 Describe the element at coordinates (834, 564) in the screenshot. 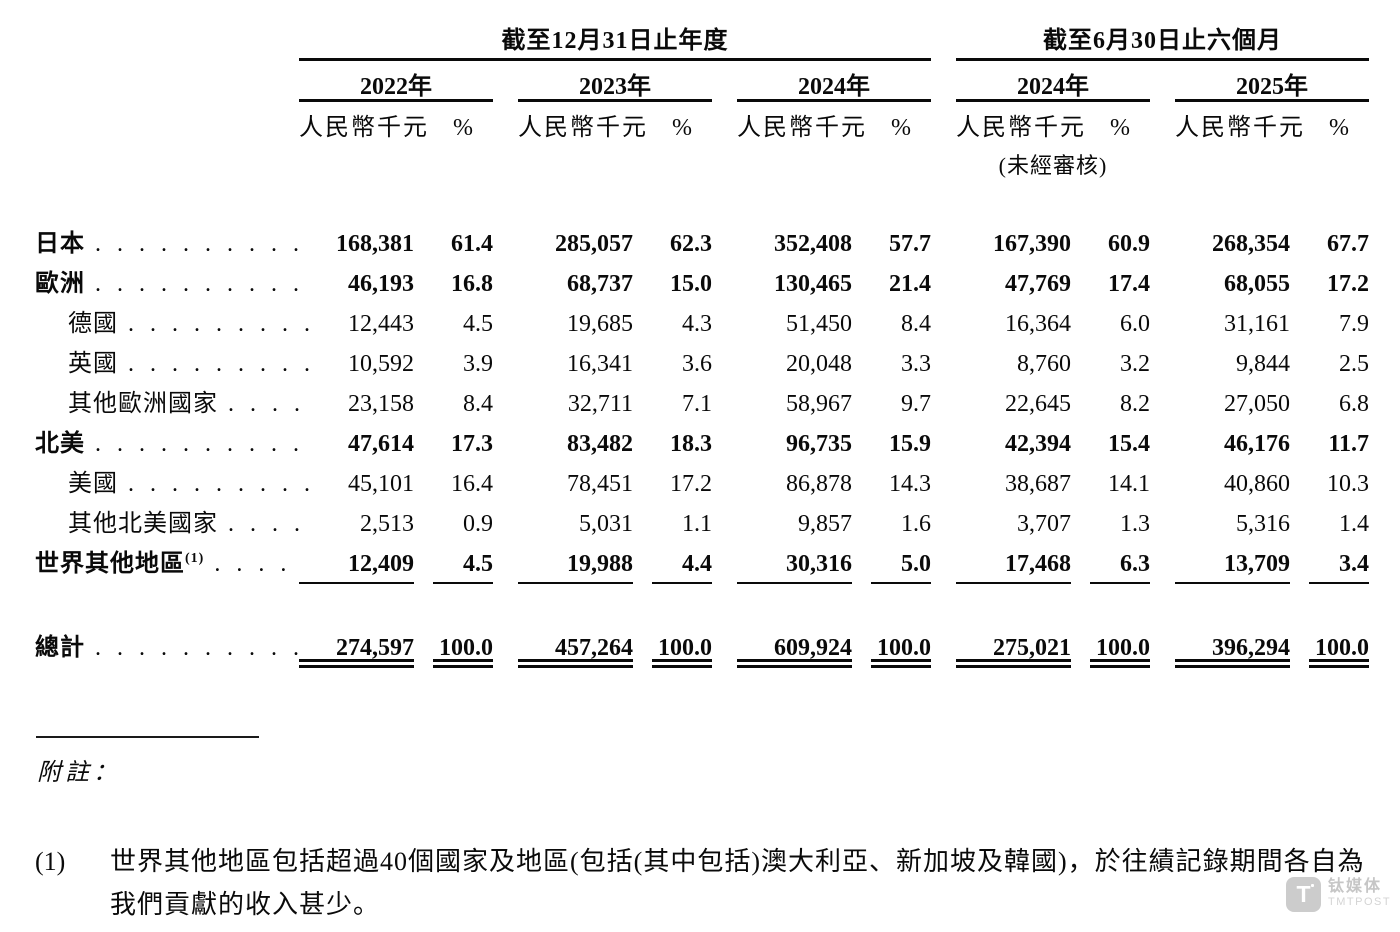

I see `period-cells: 30,316 5.0` at that location.